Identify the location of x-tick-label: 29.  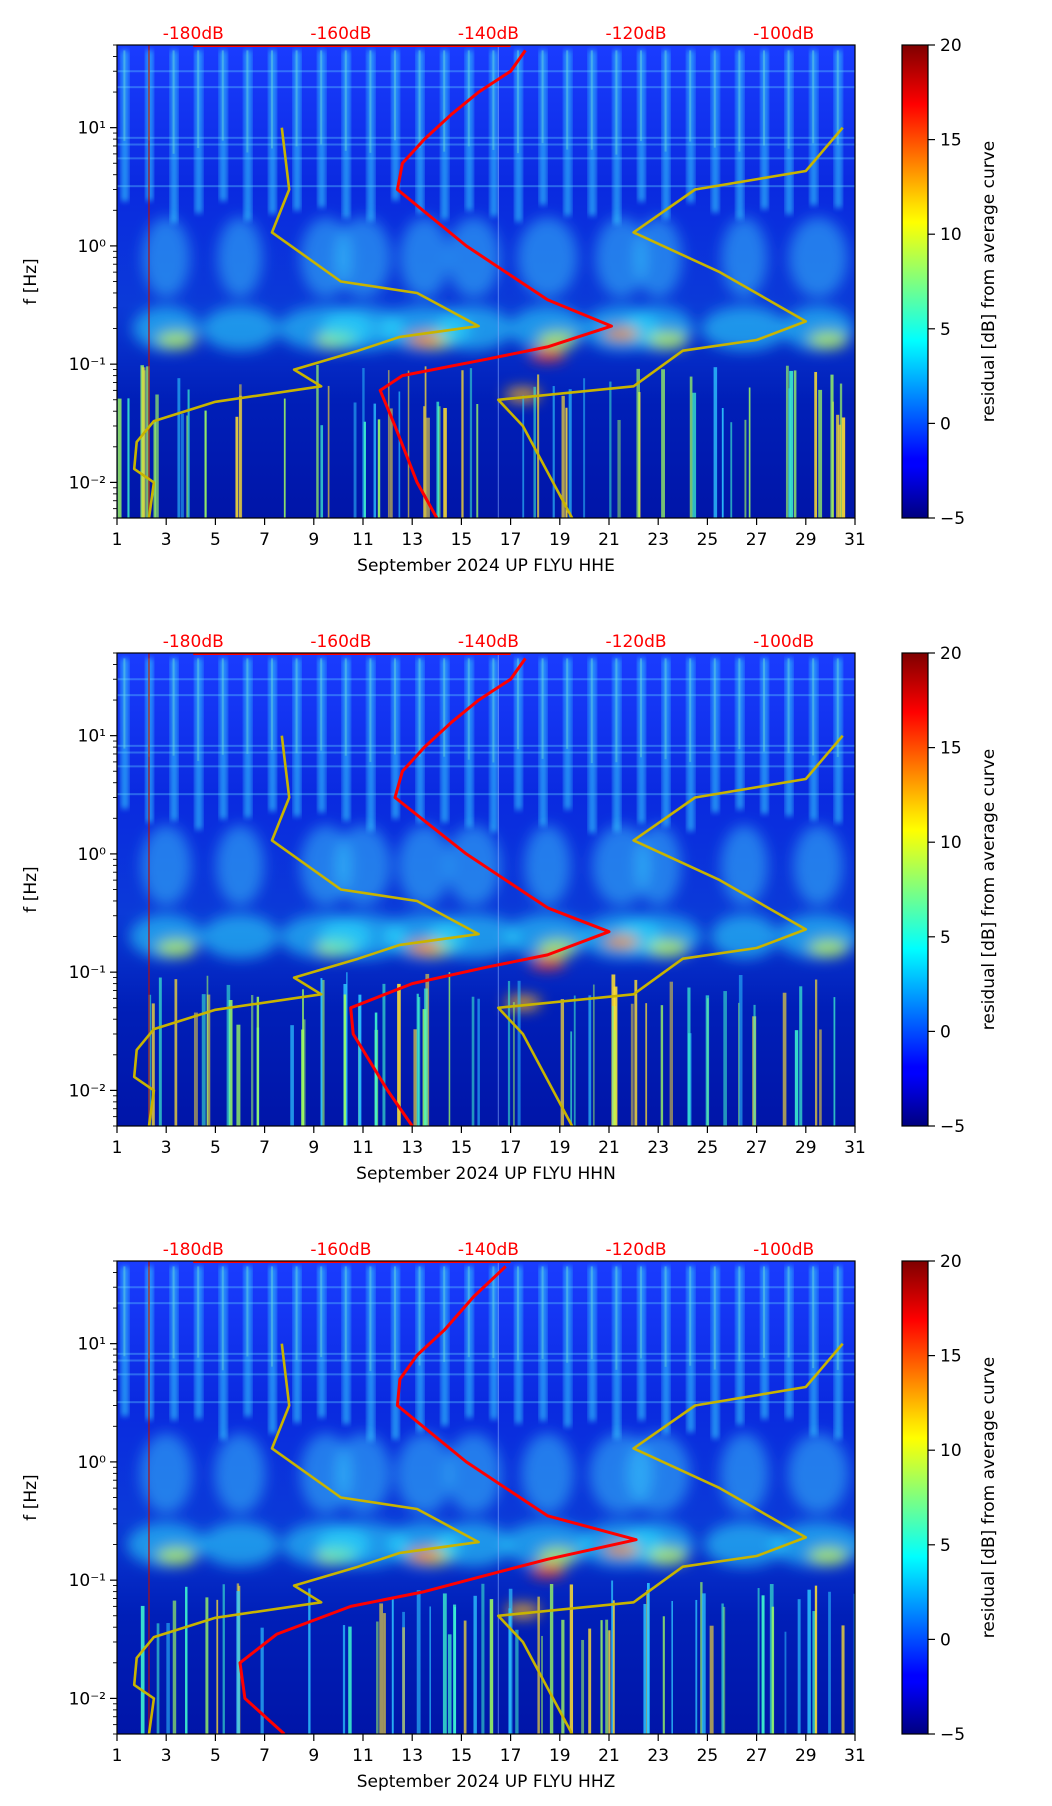
(806, 1756).